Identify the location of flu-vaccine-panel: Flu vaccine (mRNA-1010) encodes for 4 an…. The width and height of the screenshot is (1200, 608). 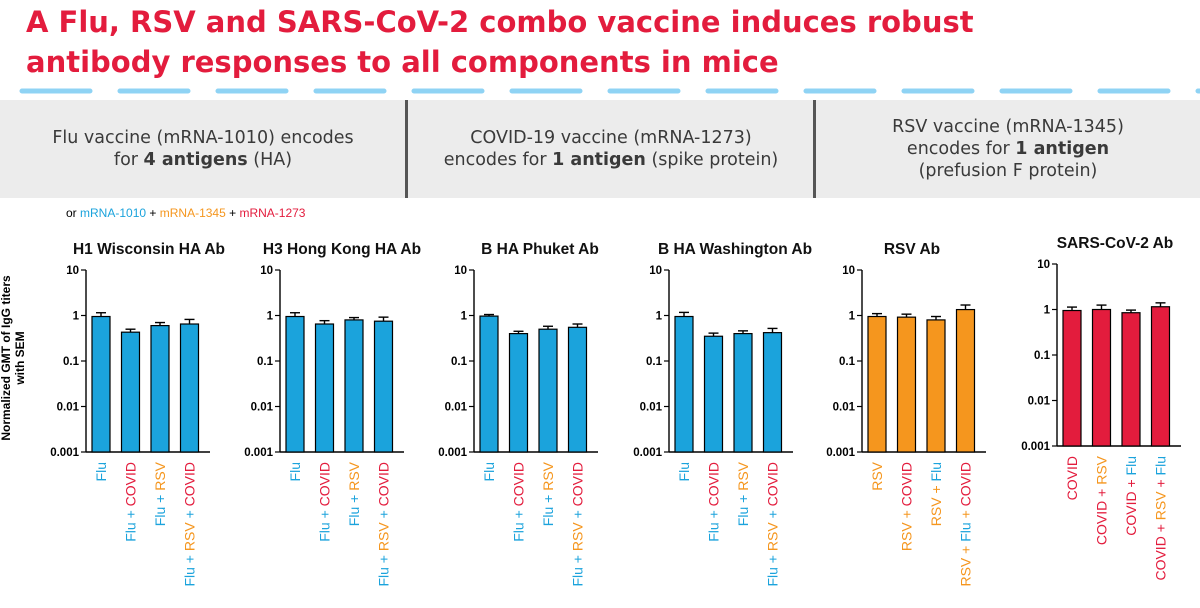
(203, 149).